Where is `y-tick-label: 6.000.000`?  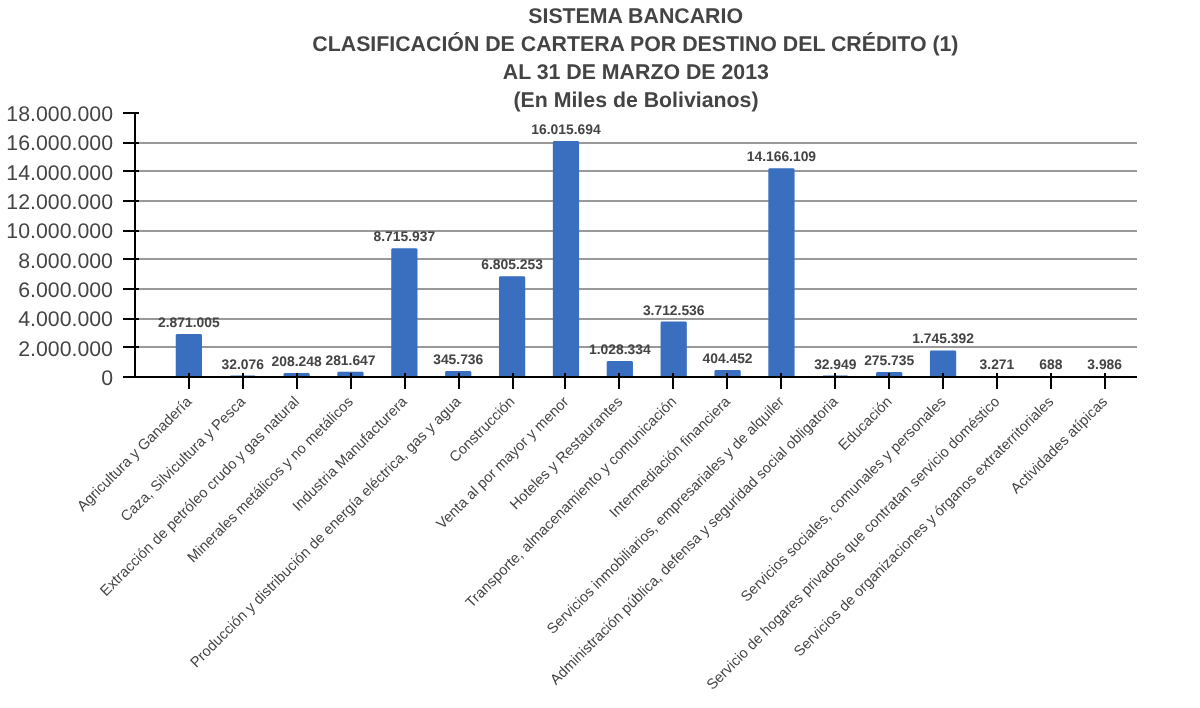
y-tick-label: 6.000.000 is located at coordinates (66, 291).